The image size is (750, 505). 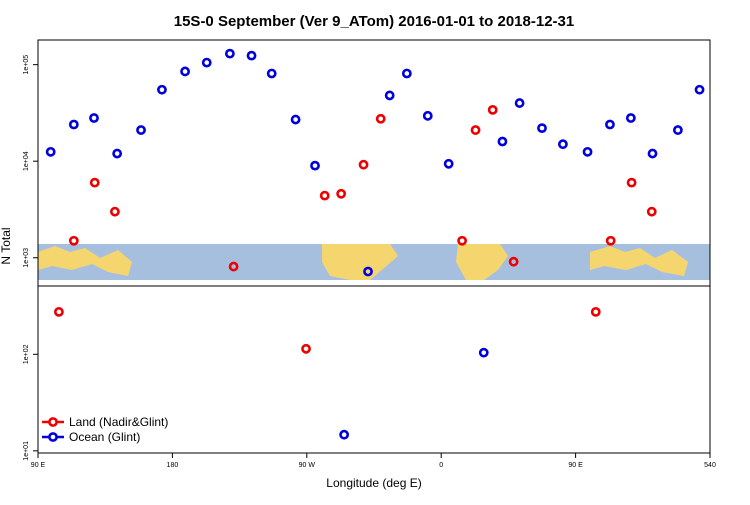 What do you see at coordinates (710, 465) in the screenshot?
I see `x-tick-label: 540` at bounding box center [710, 465].